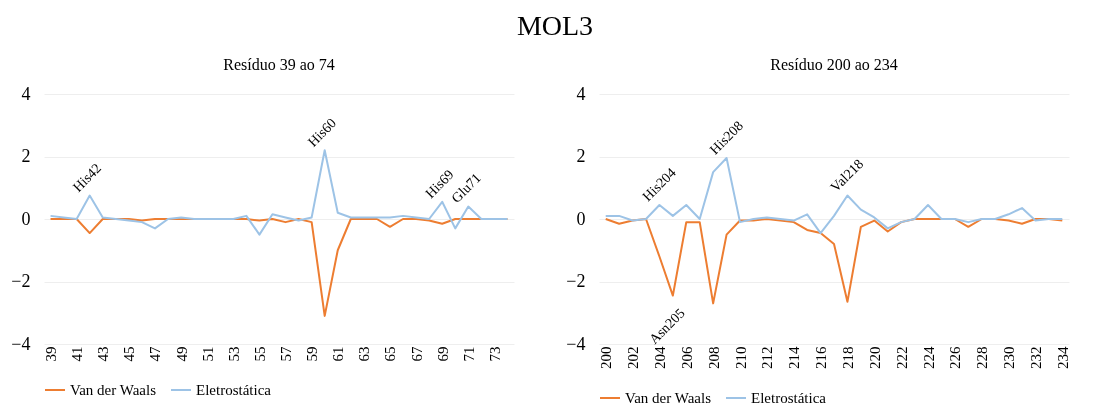  Describe the element at coordinates (259, 354) in the screenshot. I see `x-tick-label: 55` at that location.